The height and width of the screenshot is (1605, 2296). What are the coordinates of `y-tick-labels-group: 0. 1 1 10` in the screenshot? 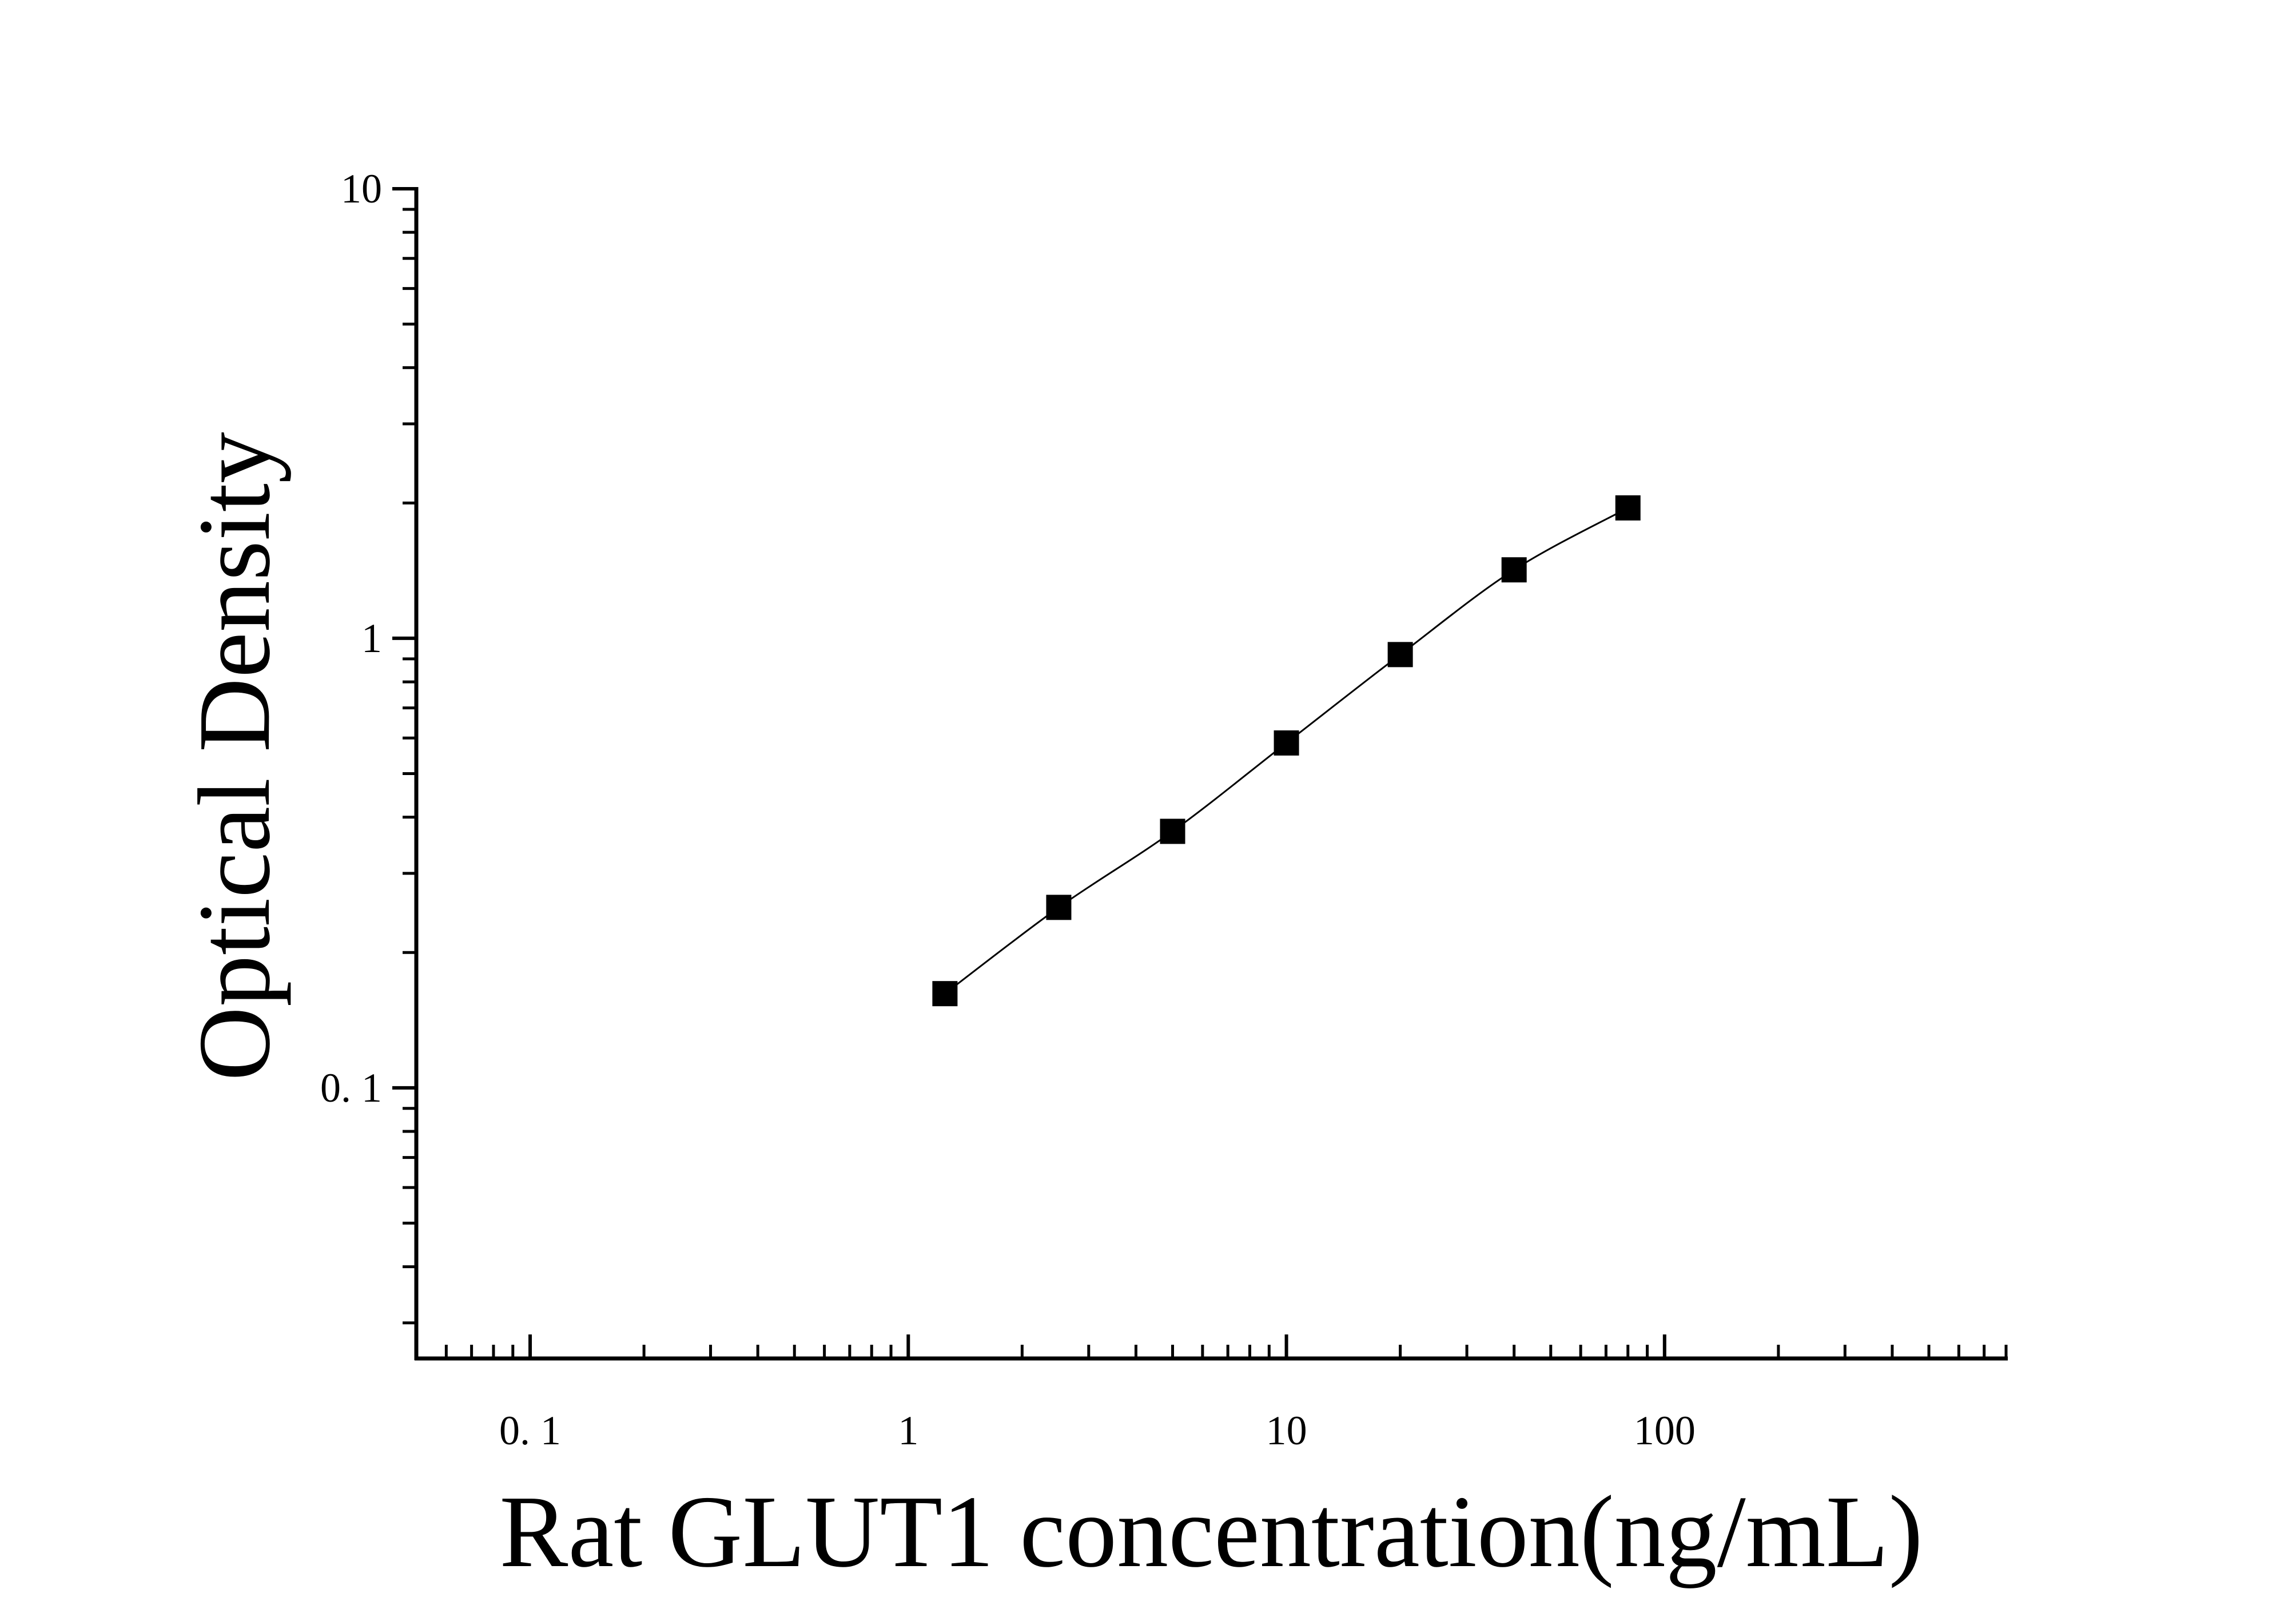 It's located at (351, 638).